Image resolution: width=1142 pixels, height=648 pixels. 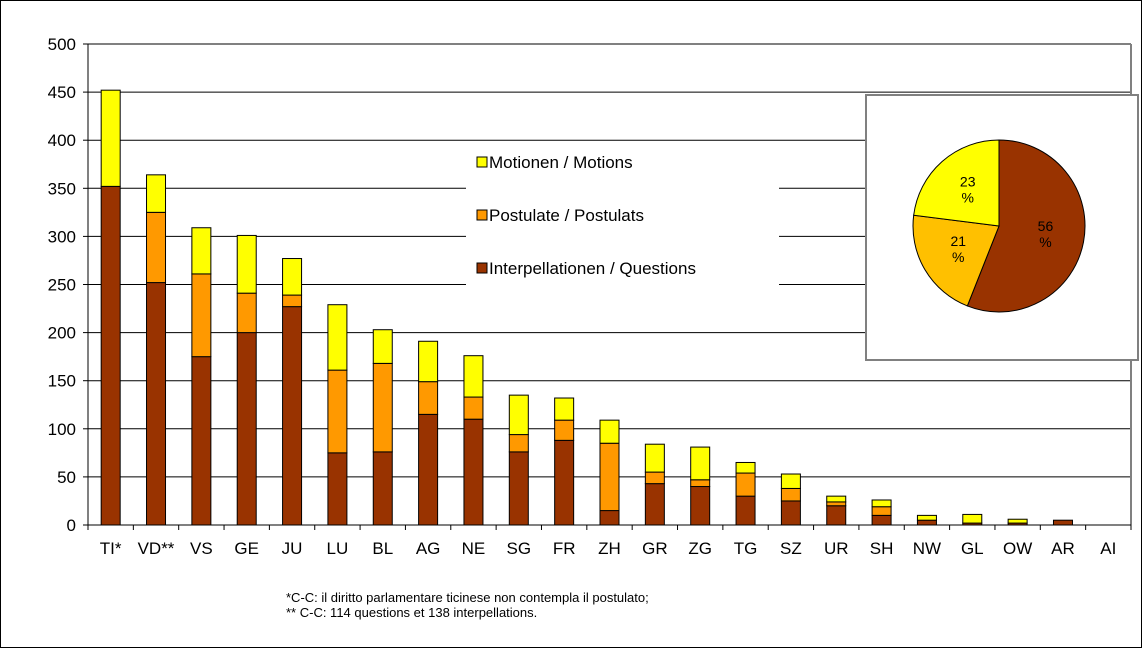 What do you see at coordinates (609, 548) in the screenshot?
I see `x-tick-label: ZH` at bounding box center [609, 548].